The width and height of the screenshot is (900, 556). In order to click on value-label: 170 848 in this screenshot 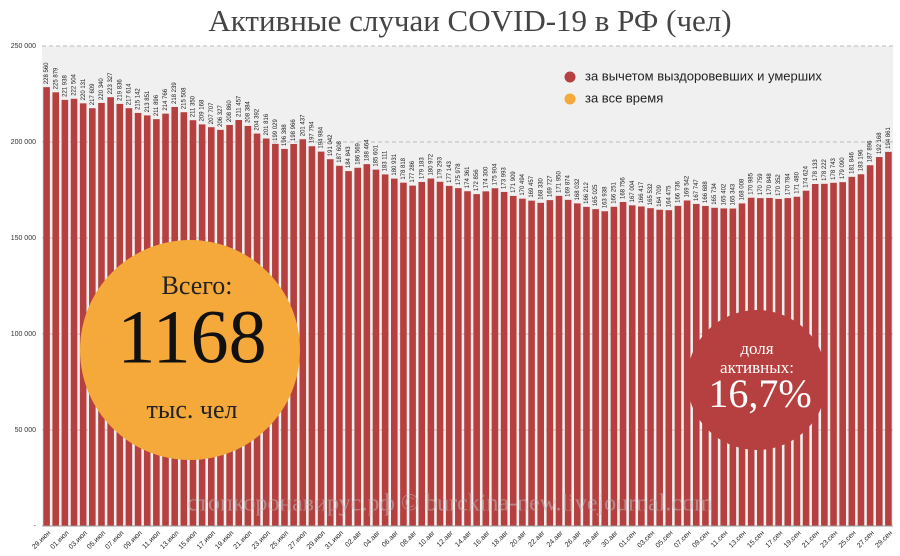, I will do `click(770, 184)`.